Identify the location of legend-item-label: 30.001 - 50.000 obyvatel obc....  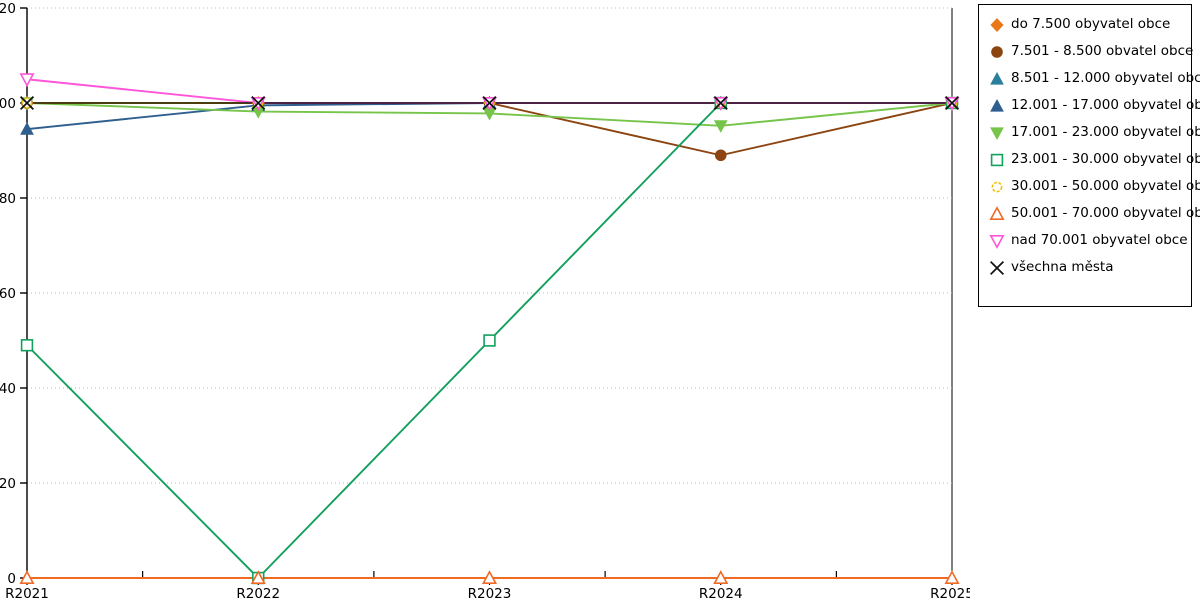
(1105, 185).